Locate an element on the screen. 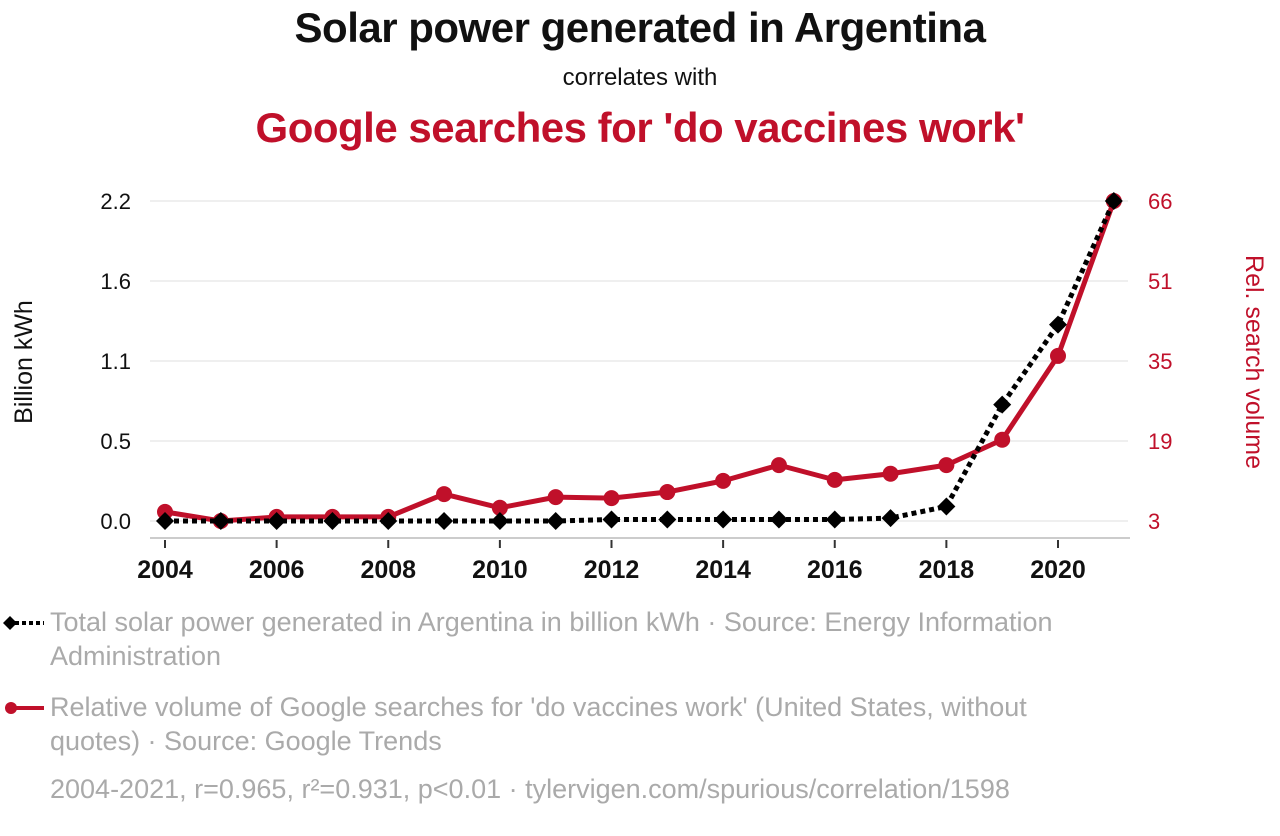  x-tick-label: 2012 is located at coordinates (612, 570).